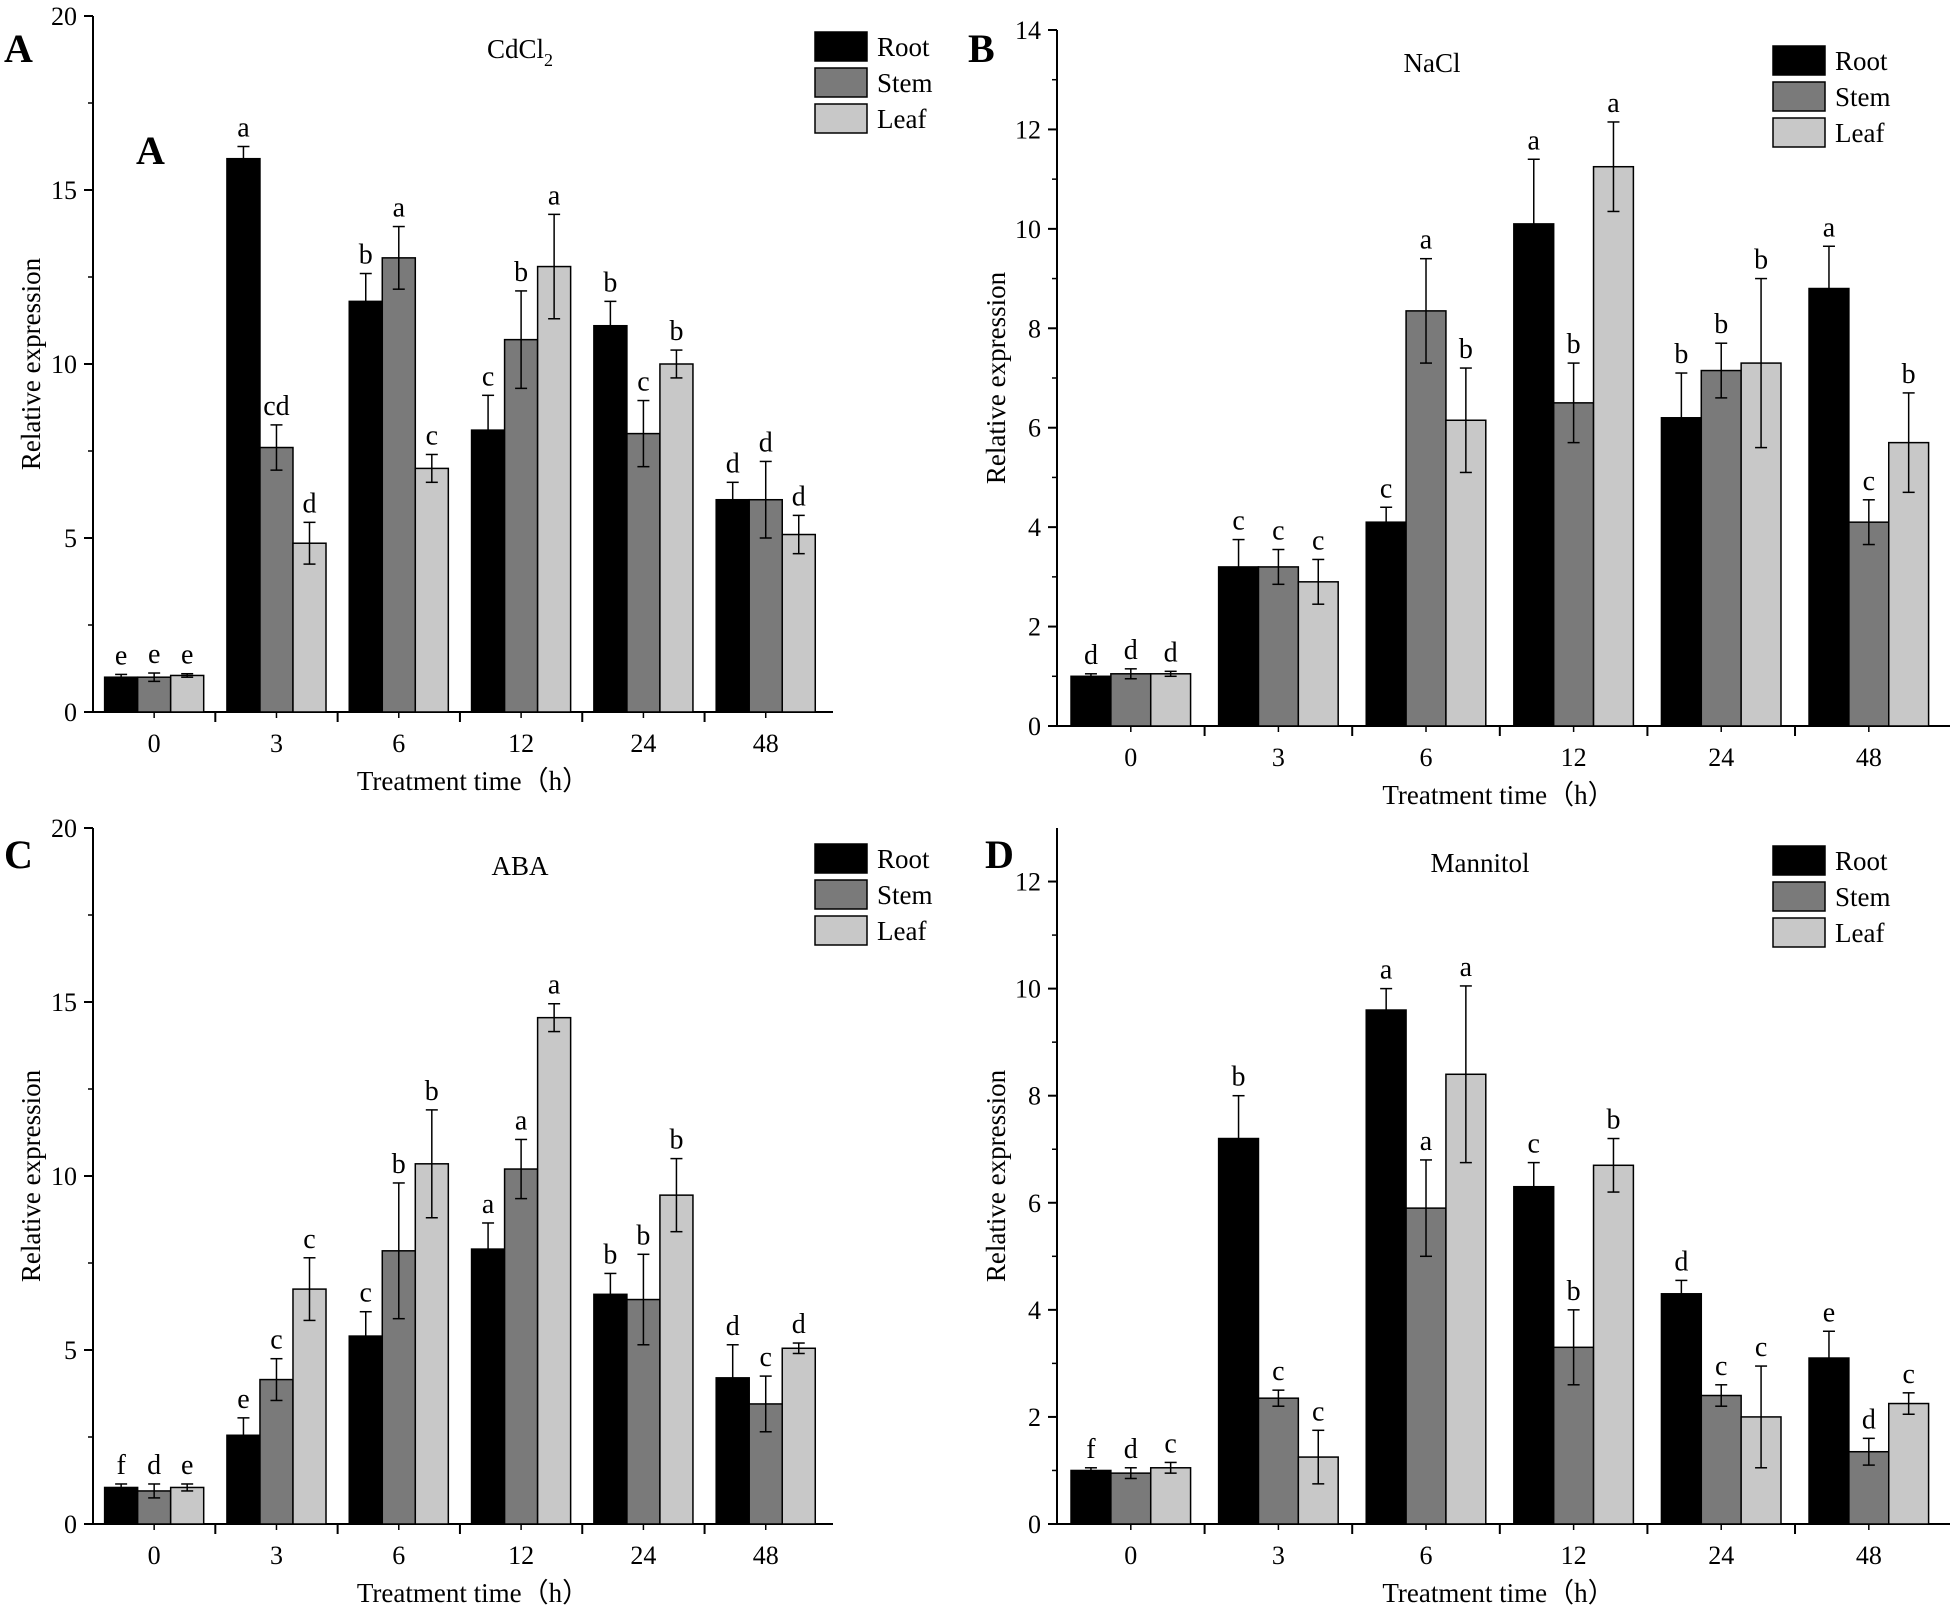 This screenshot has height=1616, width=1950. What do you see at coordinates (398, 1555) in the screenshot?
I see `x-tick-label: 6` at bounding box center [398, 1555].